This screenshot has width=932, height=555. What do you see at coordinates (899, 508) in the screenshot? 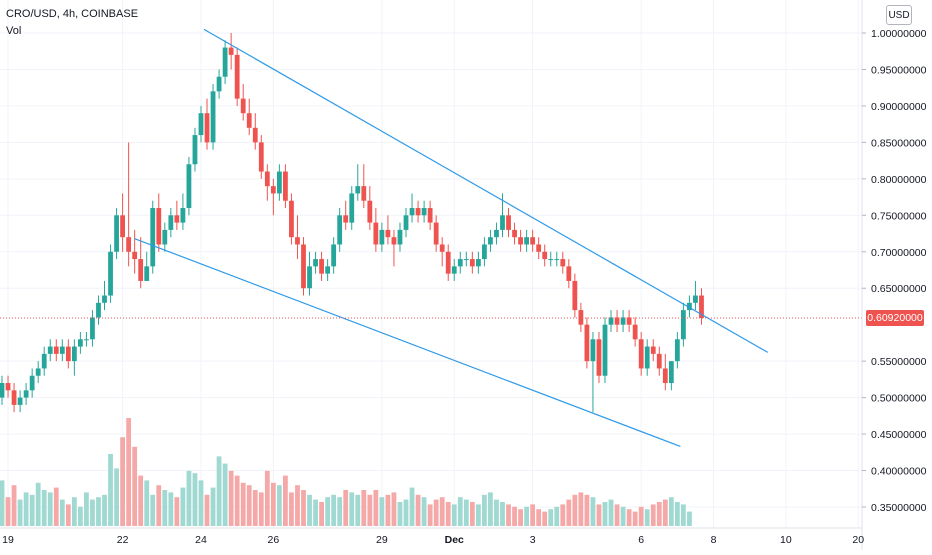
I see `price-tick-label: 0.35000000` at bounding box center [899, 508].